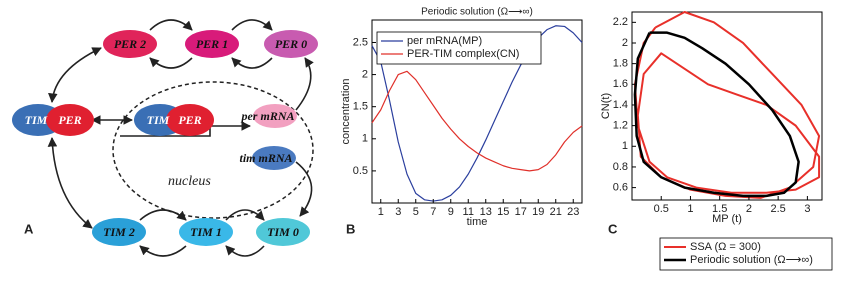  Describe the element at coordinates (719, 209) in the screenshot. I see `x-tick-label: 1.5` at that location.